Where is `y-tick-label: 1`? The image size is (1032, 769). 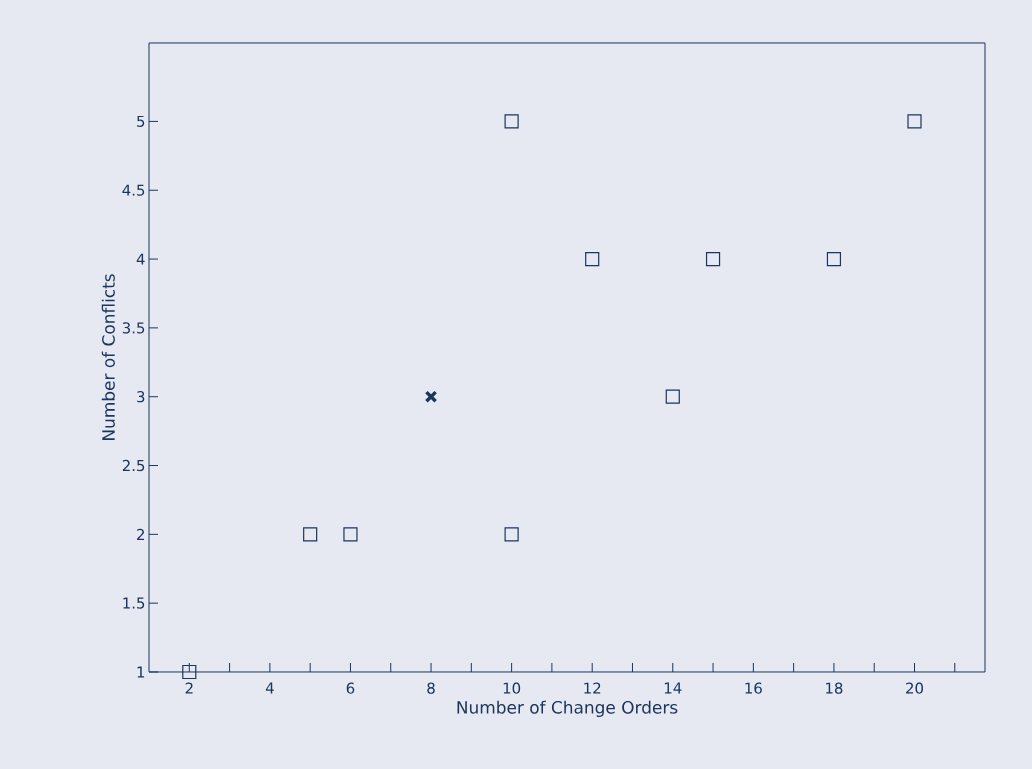 y-tick-label: 1 is located at coordinates (141, 672).